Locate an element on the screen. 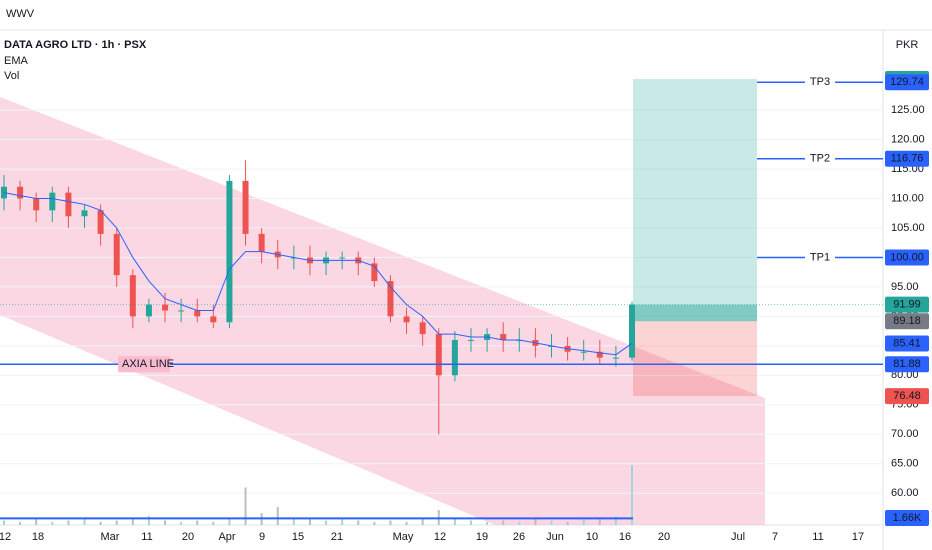 The image size is (932, 550). x-tick-label: 19 is located at coordinates (482, 537).